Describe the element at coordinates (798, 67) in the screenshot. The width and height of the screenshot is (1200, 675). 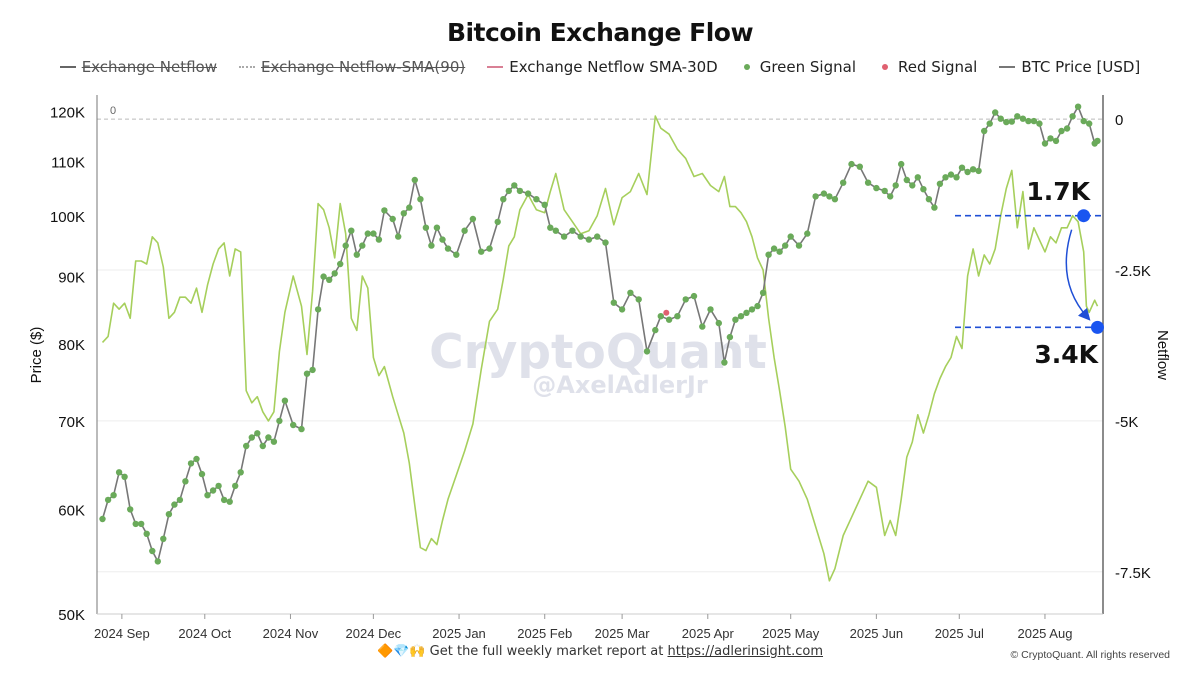
I see `legend-item: Green Signal` at that location.